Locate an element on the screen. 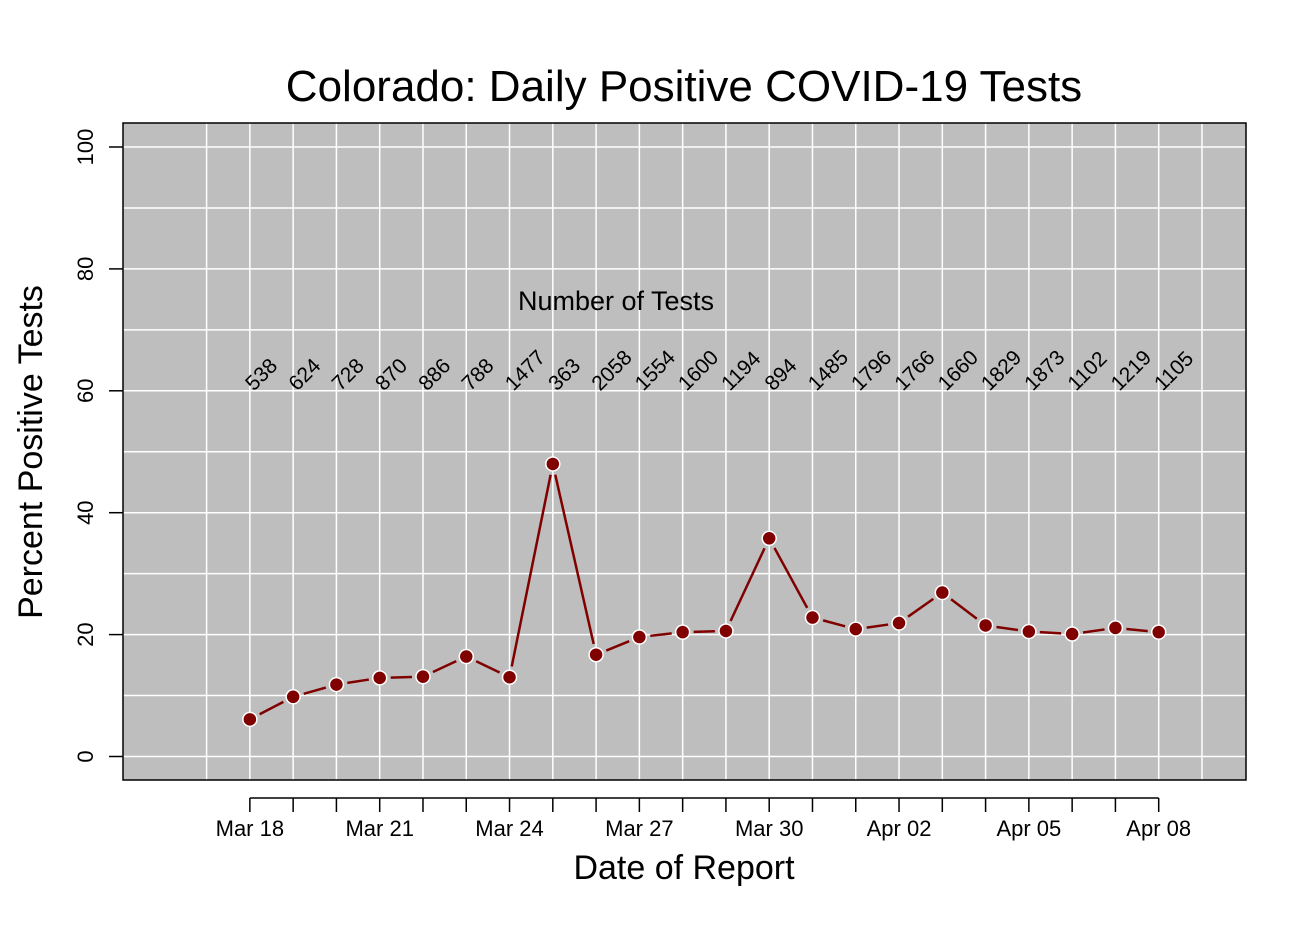 Image resolution: width=1308 pixels, height=934 pixels. y-tick-label: 40 is located at coordinates (85, 512).